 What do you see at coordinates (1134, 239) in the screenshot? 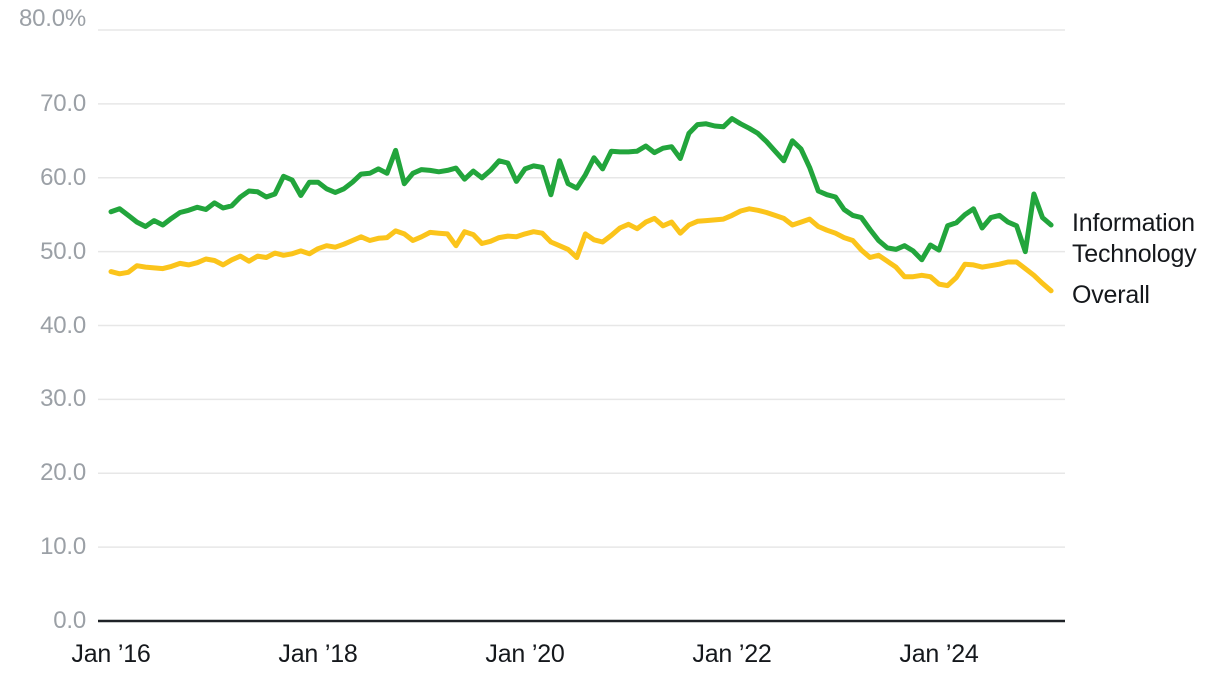
I see `series-label-information-technology: Information Technology` at bounding box center [1134, 239].